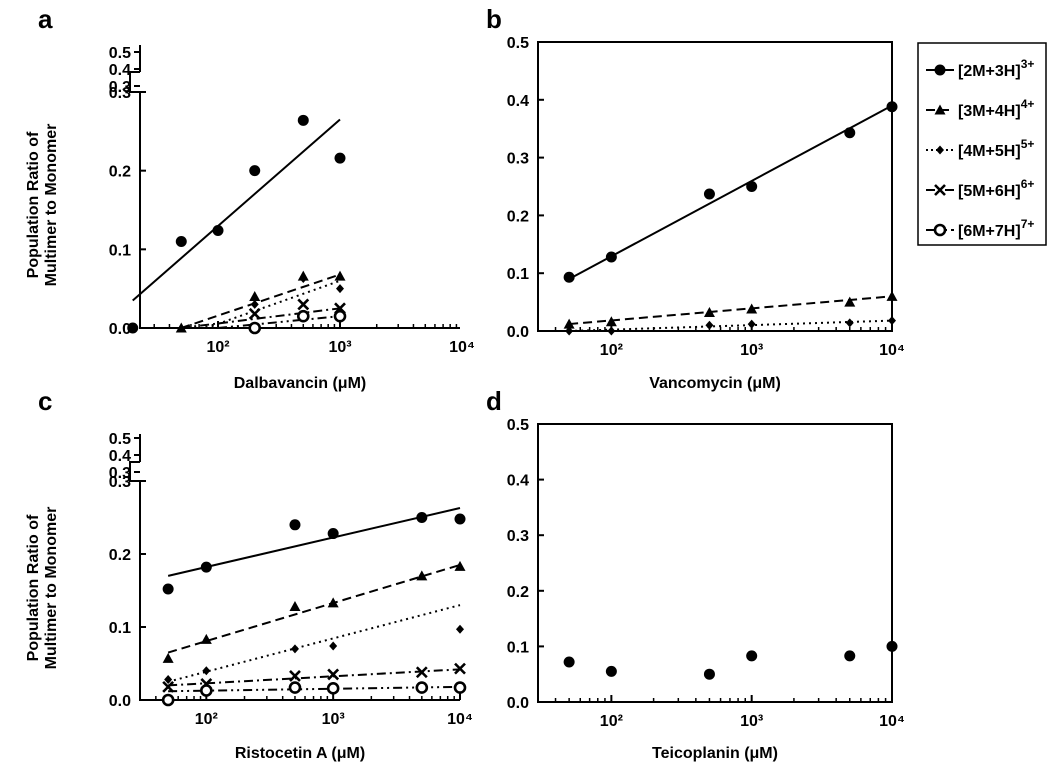 The height and width of the screenshot is (772, 1051). I want to click on legend-label: [3M+4H]4+, so click(996, 108).